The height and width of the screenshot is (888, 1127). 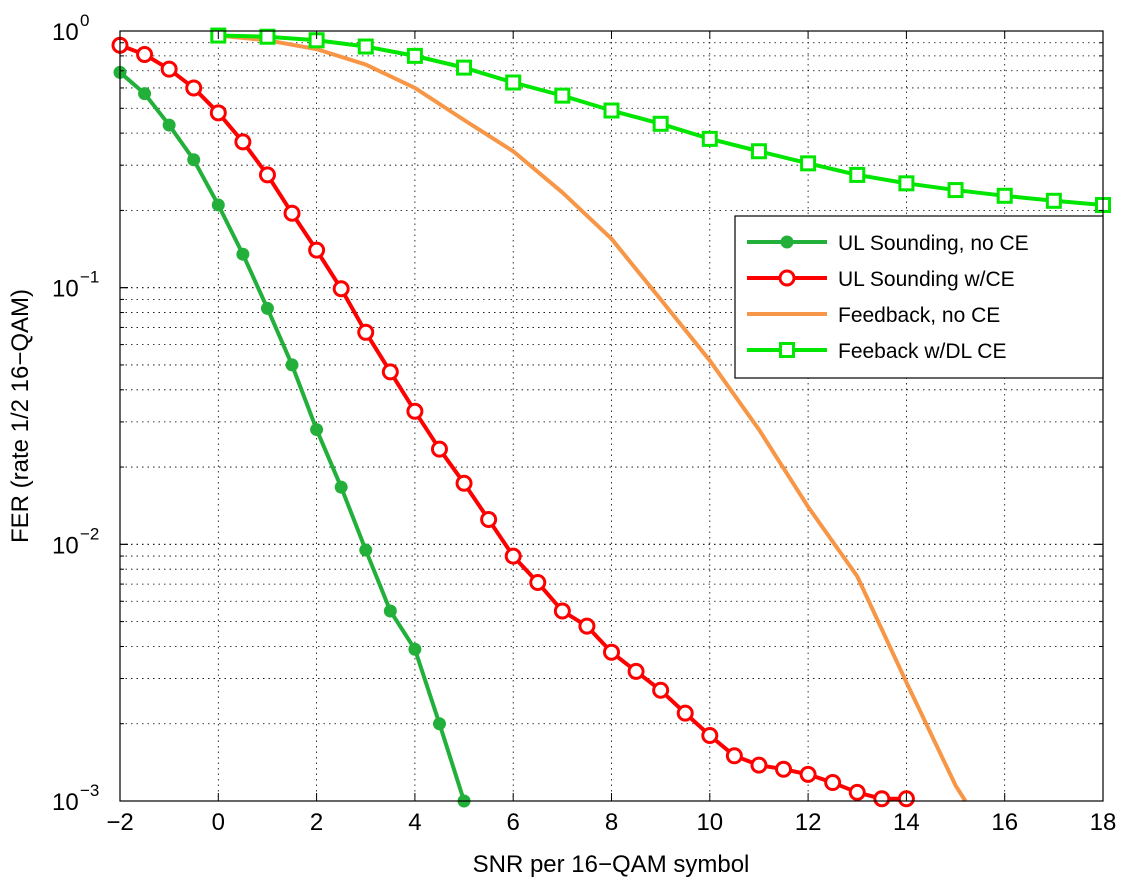 I want to click on x-tick-label: −2, so click(x=119, y=822).